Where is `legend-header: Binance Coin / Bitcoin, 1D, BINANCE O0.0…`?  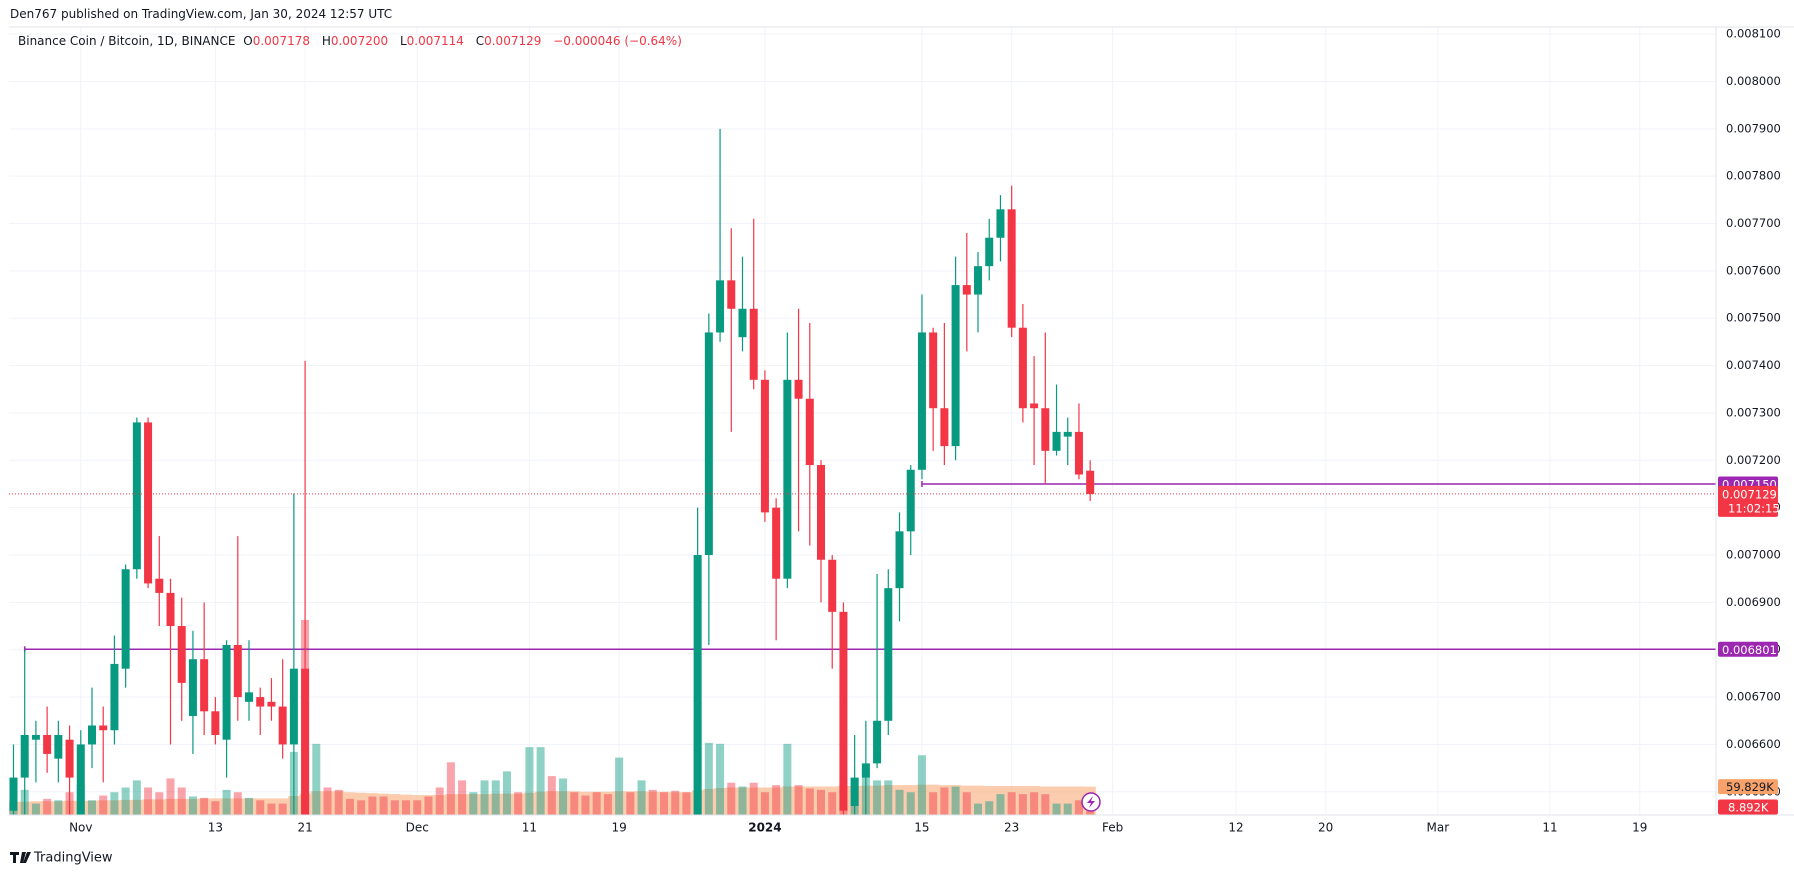
legend-header: Binance Coin / Bitcoin, 1D, BINANCE O0.0… is located at coordinates (352, 41).